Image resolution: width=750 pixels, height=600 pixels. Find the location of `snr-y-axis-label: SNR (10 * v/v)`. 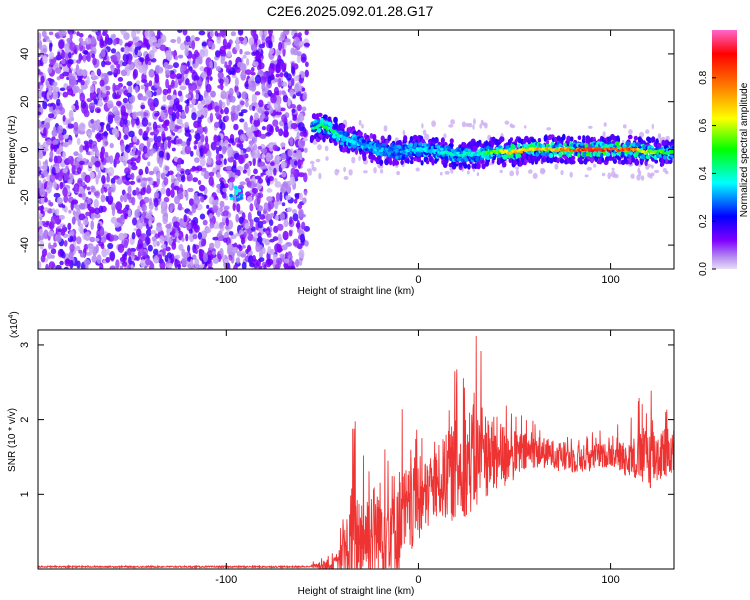

snr-y-axis-label: SNR (10 * v/v) is located at coordinates (12, 440).